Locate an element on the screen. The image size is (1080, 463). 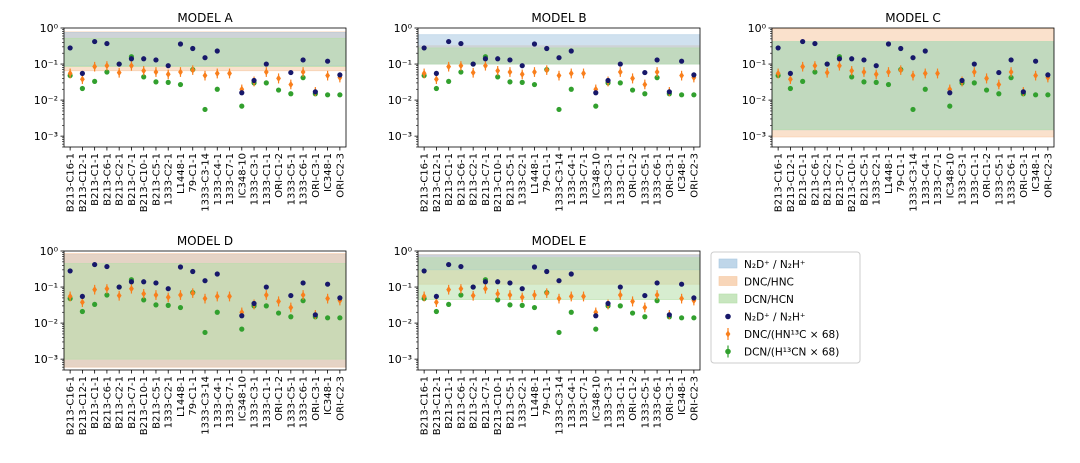
x-tick-label: 1333-C6-1 is located at coordinates (1012, 179).